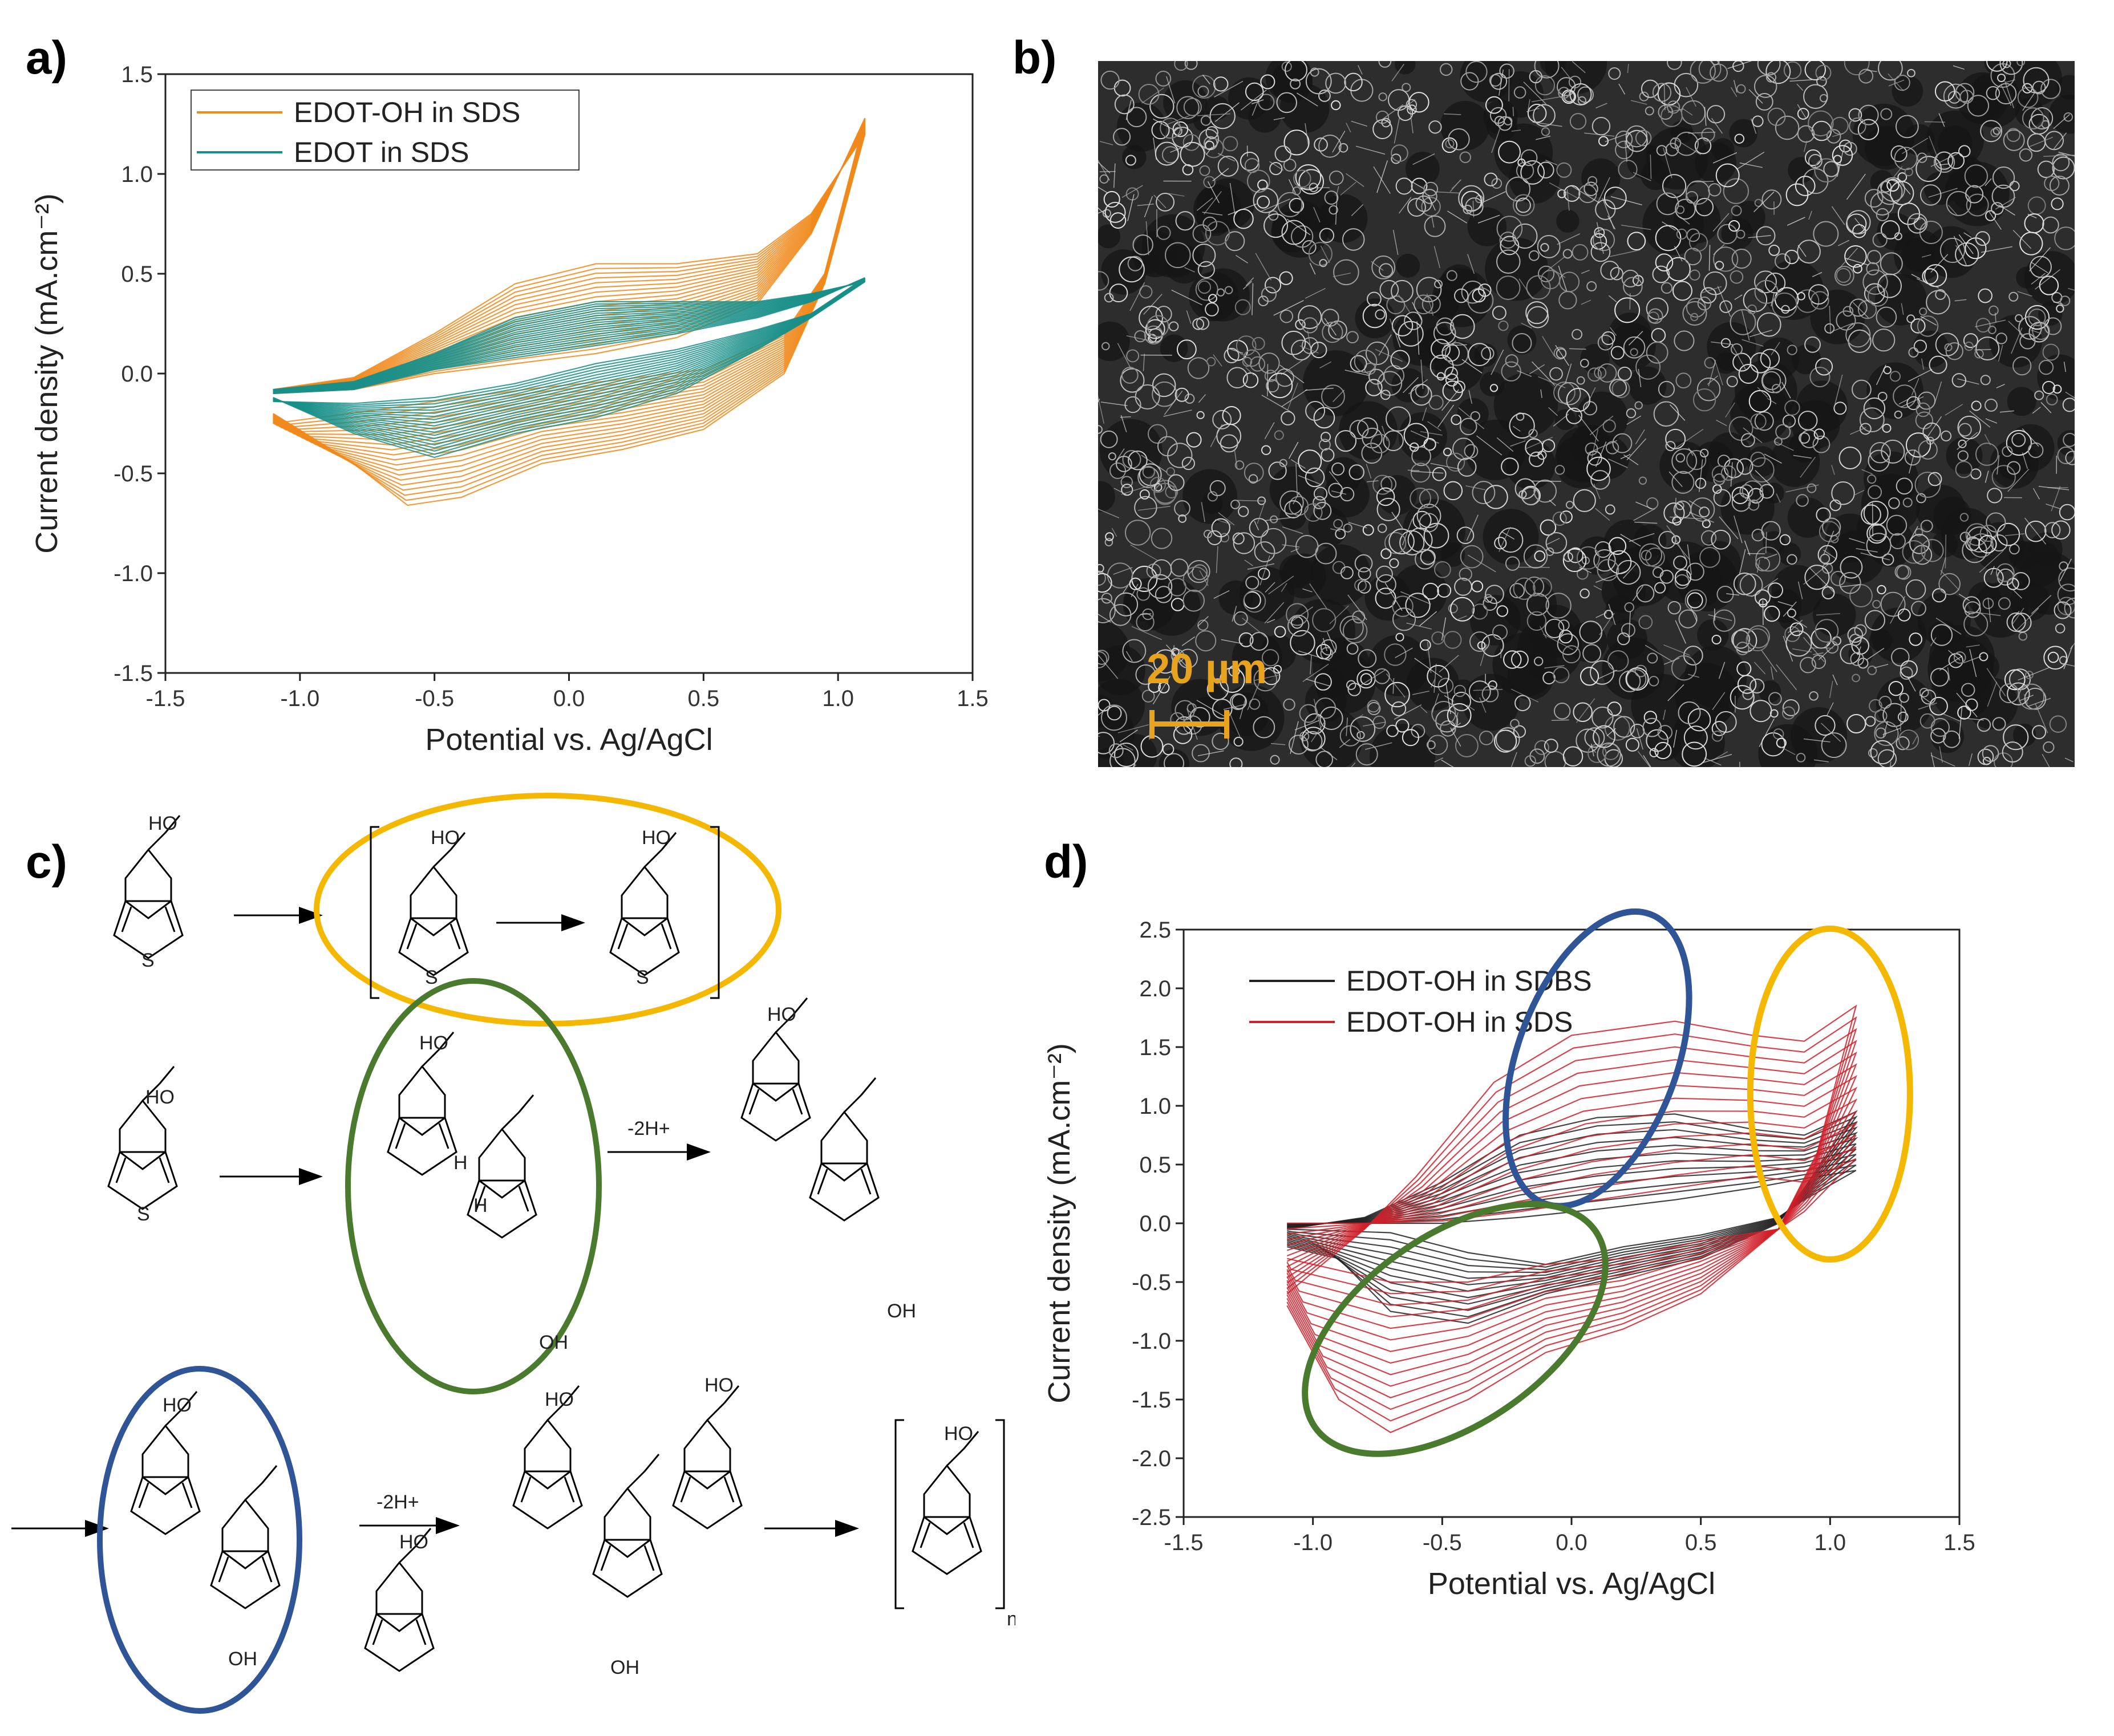 Image resolution: width=2114 pixels, height=1736 pixels. What do you see at coordinates (133, 473) in the screenshot?
I see `y-tick-label: -0.5` at bounding box center [133, 473].